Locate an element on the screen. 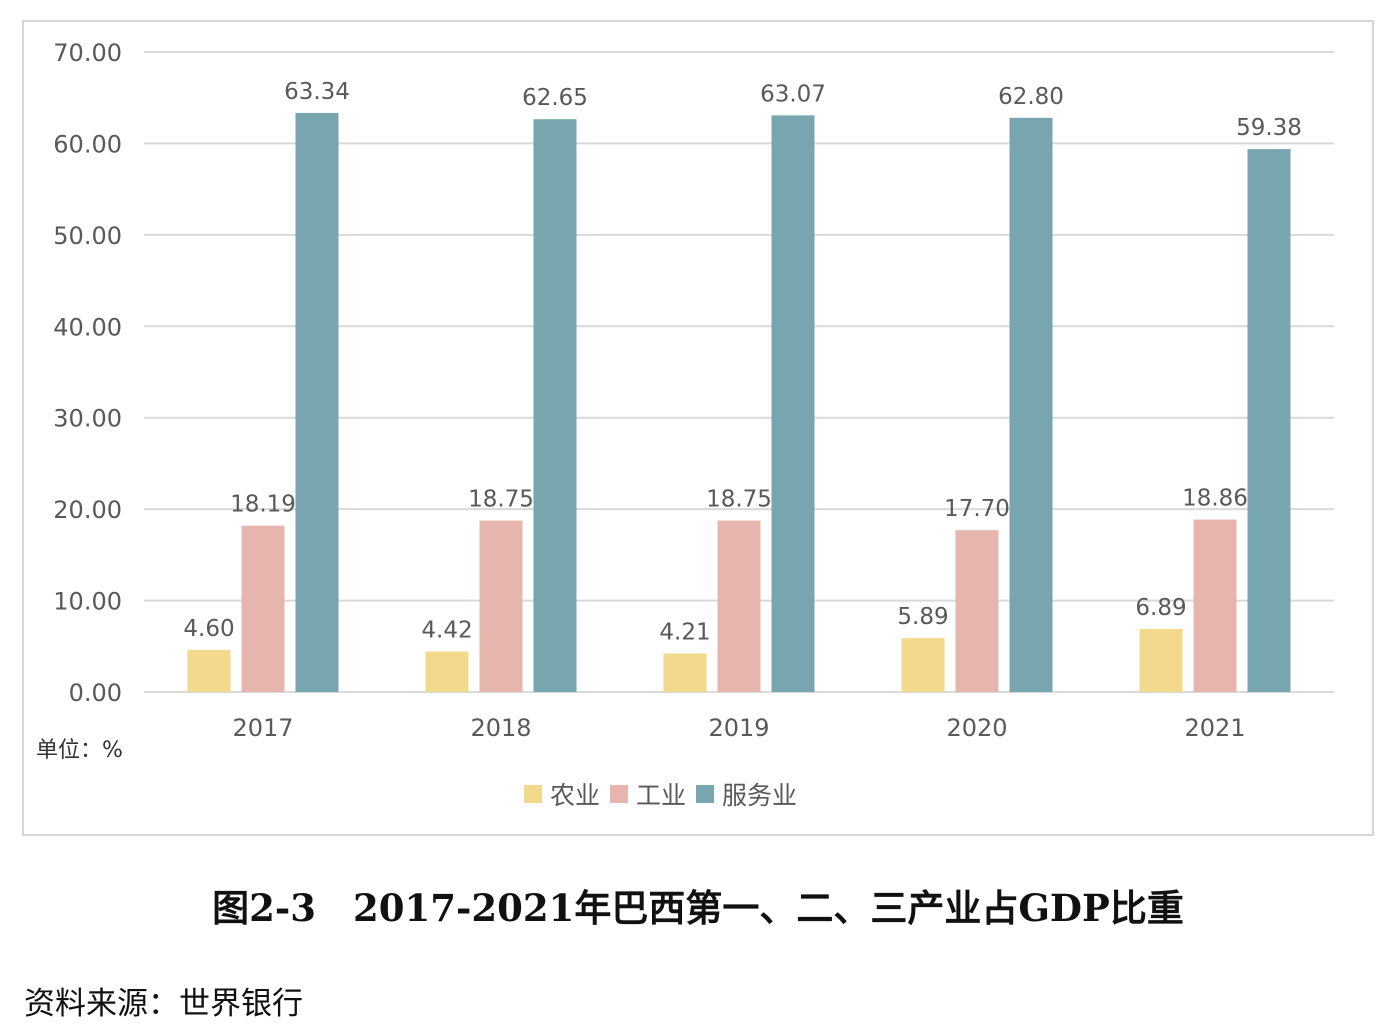  x-tick-label: 2021 is located at coordinates (1214, 728).